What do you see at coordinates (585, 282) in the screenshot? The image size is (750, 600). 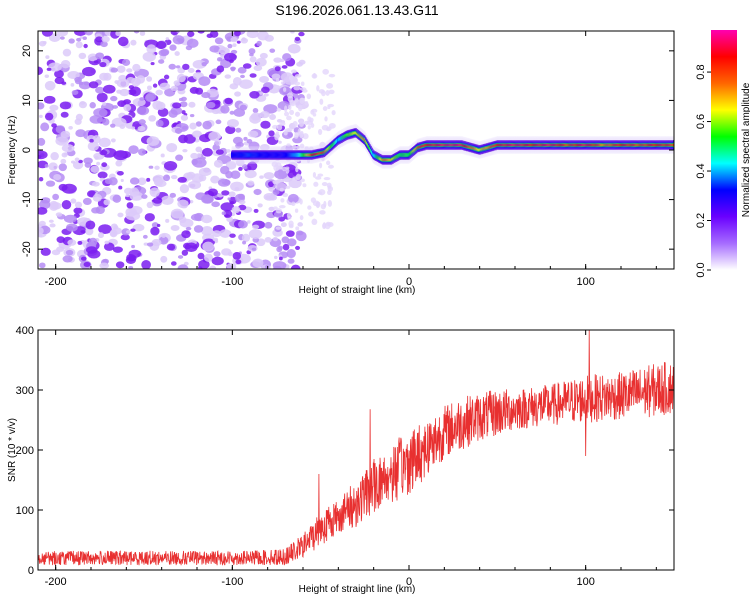 I see `spectrogram-x-tick-label: 100` at bounding box center [585, 282].